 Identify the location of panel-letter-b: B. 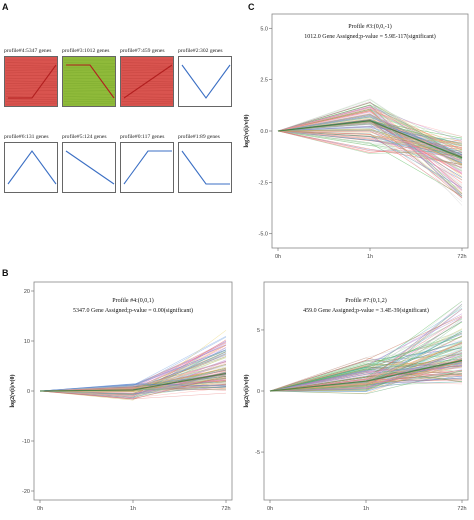
(5, 273).